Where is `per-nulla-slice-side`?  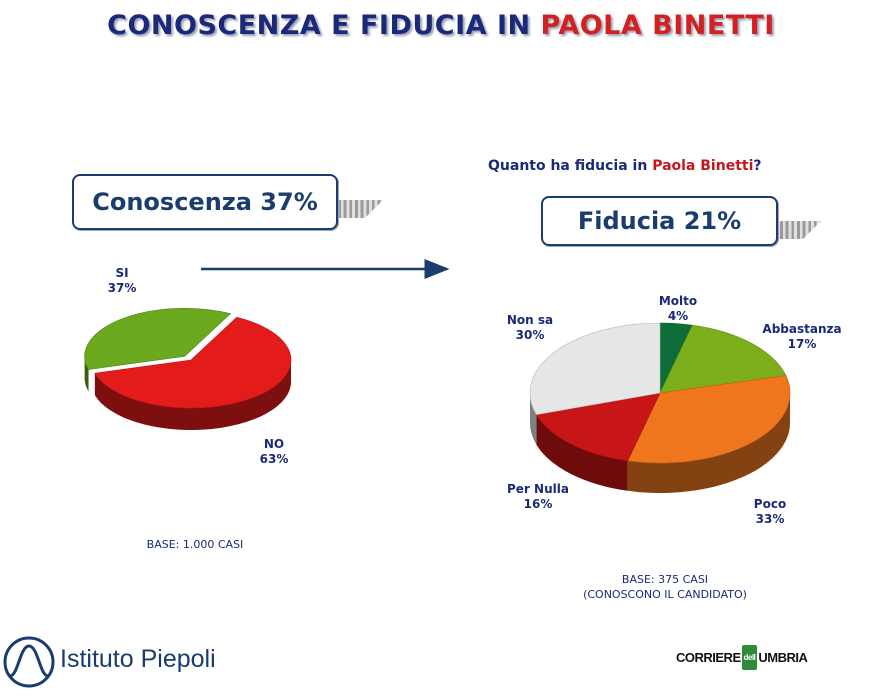 per-nulla-slice-side is located at coordinates (582, 452).